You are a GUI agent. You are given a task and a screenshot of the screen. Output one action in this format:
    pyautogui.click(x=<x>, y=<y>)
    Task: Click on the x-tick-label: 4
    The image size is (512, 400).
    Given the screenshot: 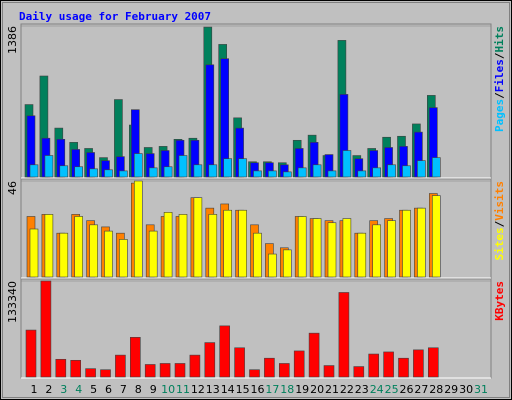 What is the action you would take?
    pyautogui.click(x=78, y=389)
    